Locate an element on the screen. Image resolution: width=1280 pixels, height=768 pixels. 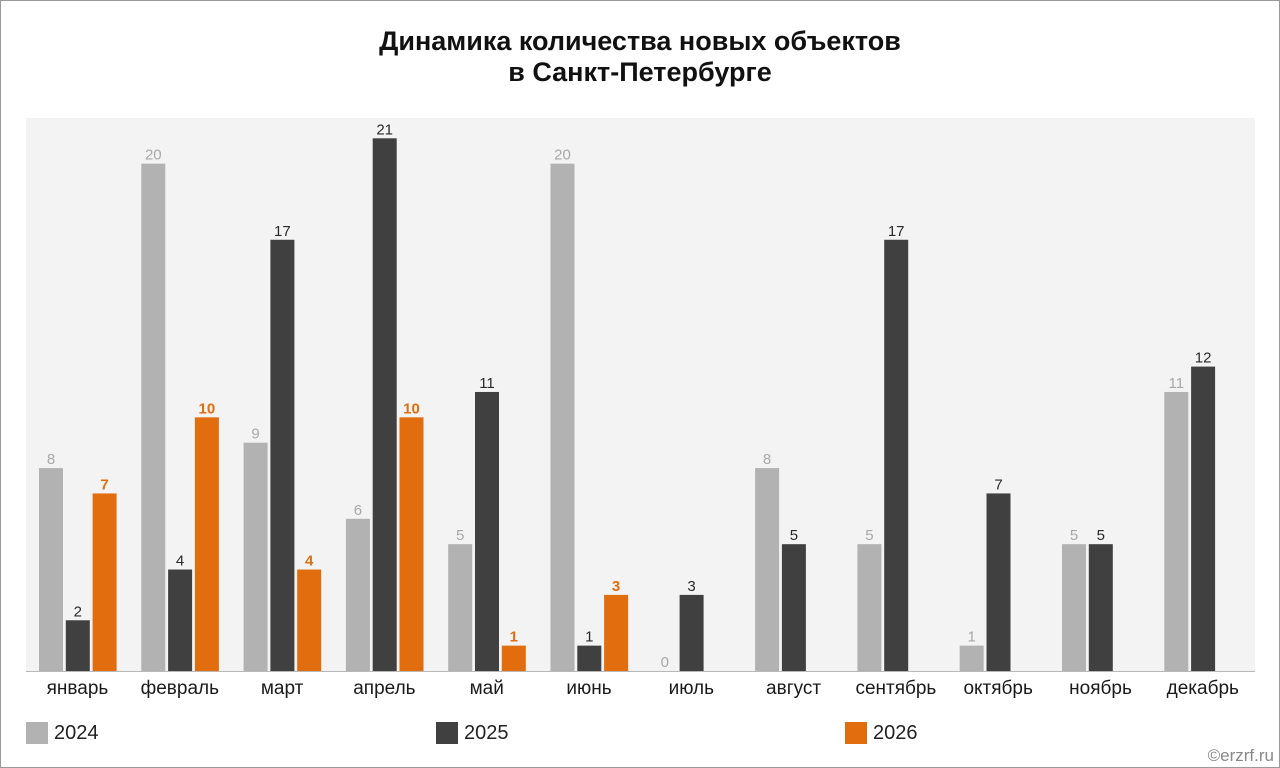
category-label-10: октябрь is located at coordinates (998, 688).